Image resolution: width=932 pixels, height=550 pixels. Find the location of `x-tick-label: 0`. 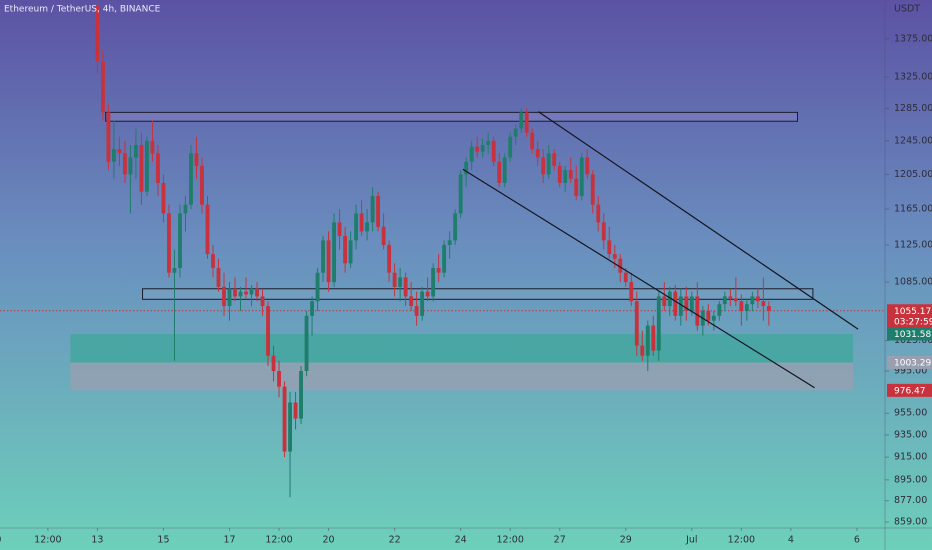

x-tick-label: 0 is located at coordinates (0, 540).